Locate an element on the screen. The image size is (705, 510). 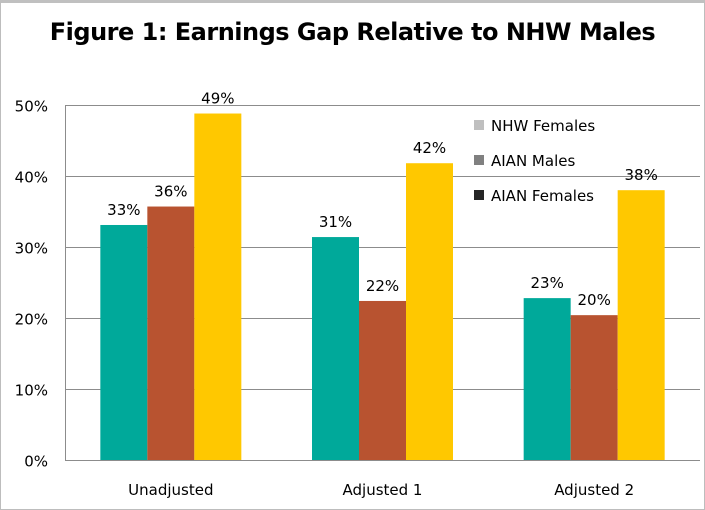
data-label: 49% is located at coordinates (217, 99).